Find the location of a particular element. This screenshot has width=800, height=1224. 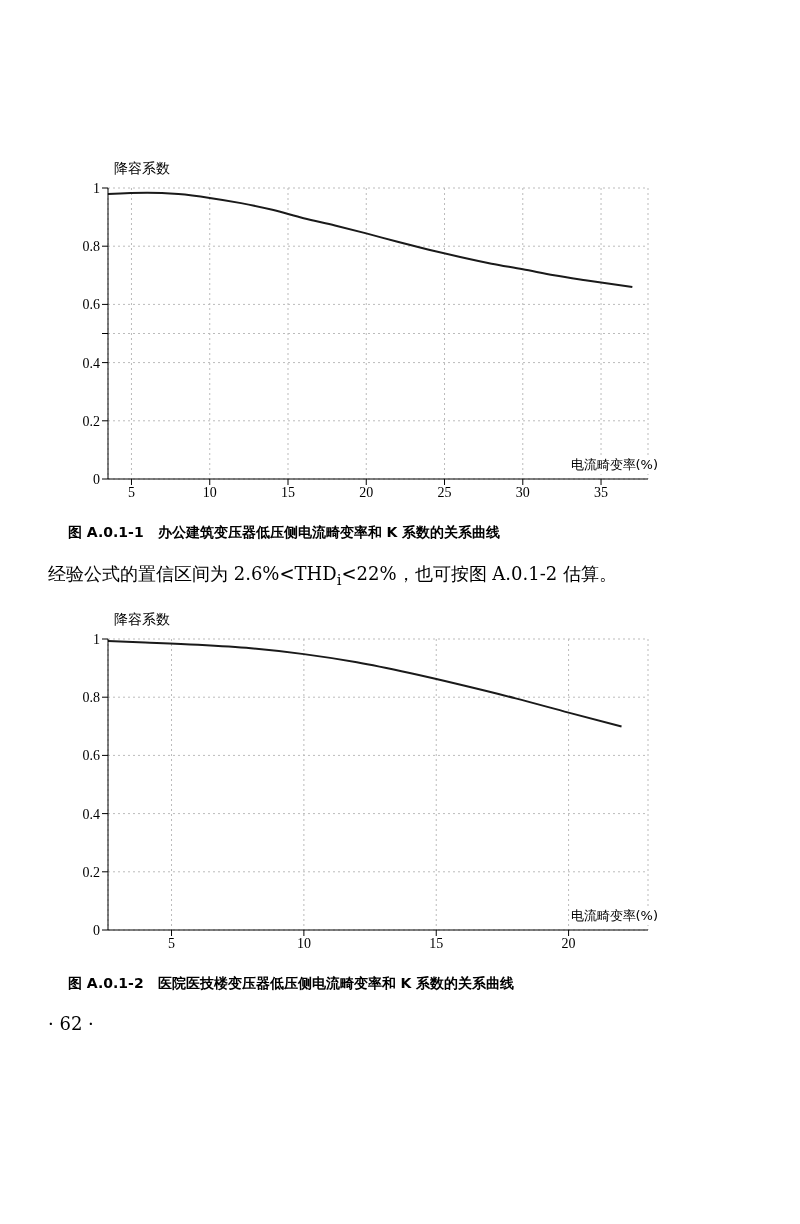

x-tick-label: 30 is located at coordinates (522, 492).